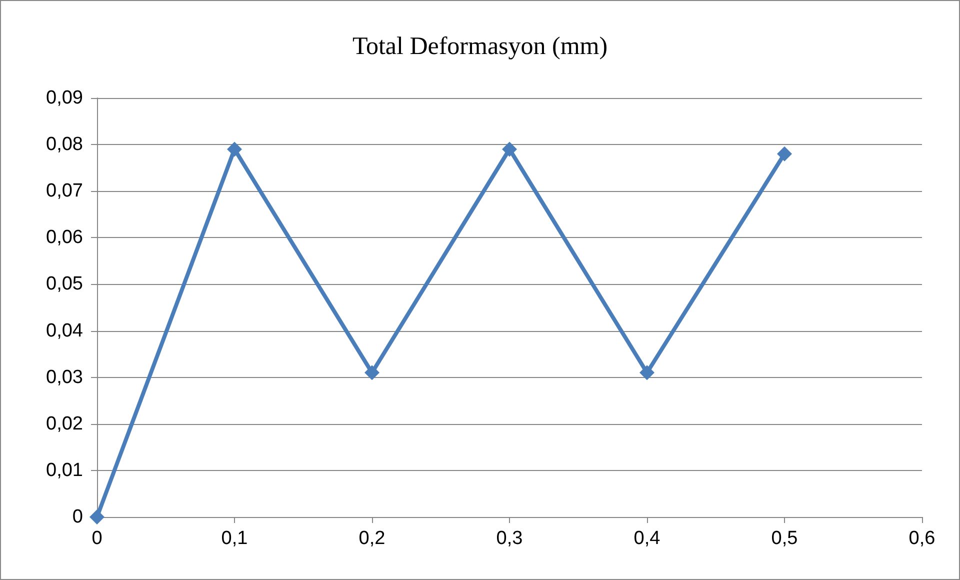  I want to click on x-tick-label: 0,4, so click(647, 538).